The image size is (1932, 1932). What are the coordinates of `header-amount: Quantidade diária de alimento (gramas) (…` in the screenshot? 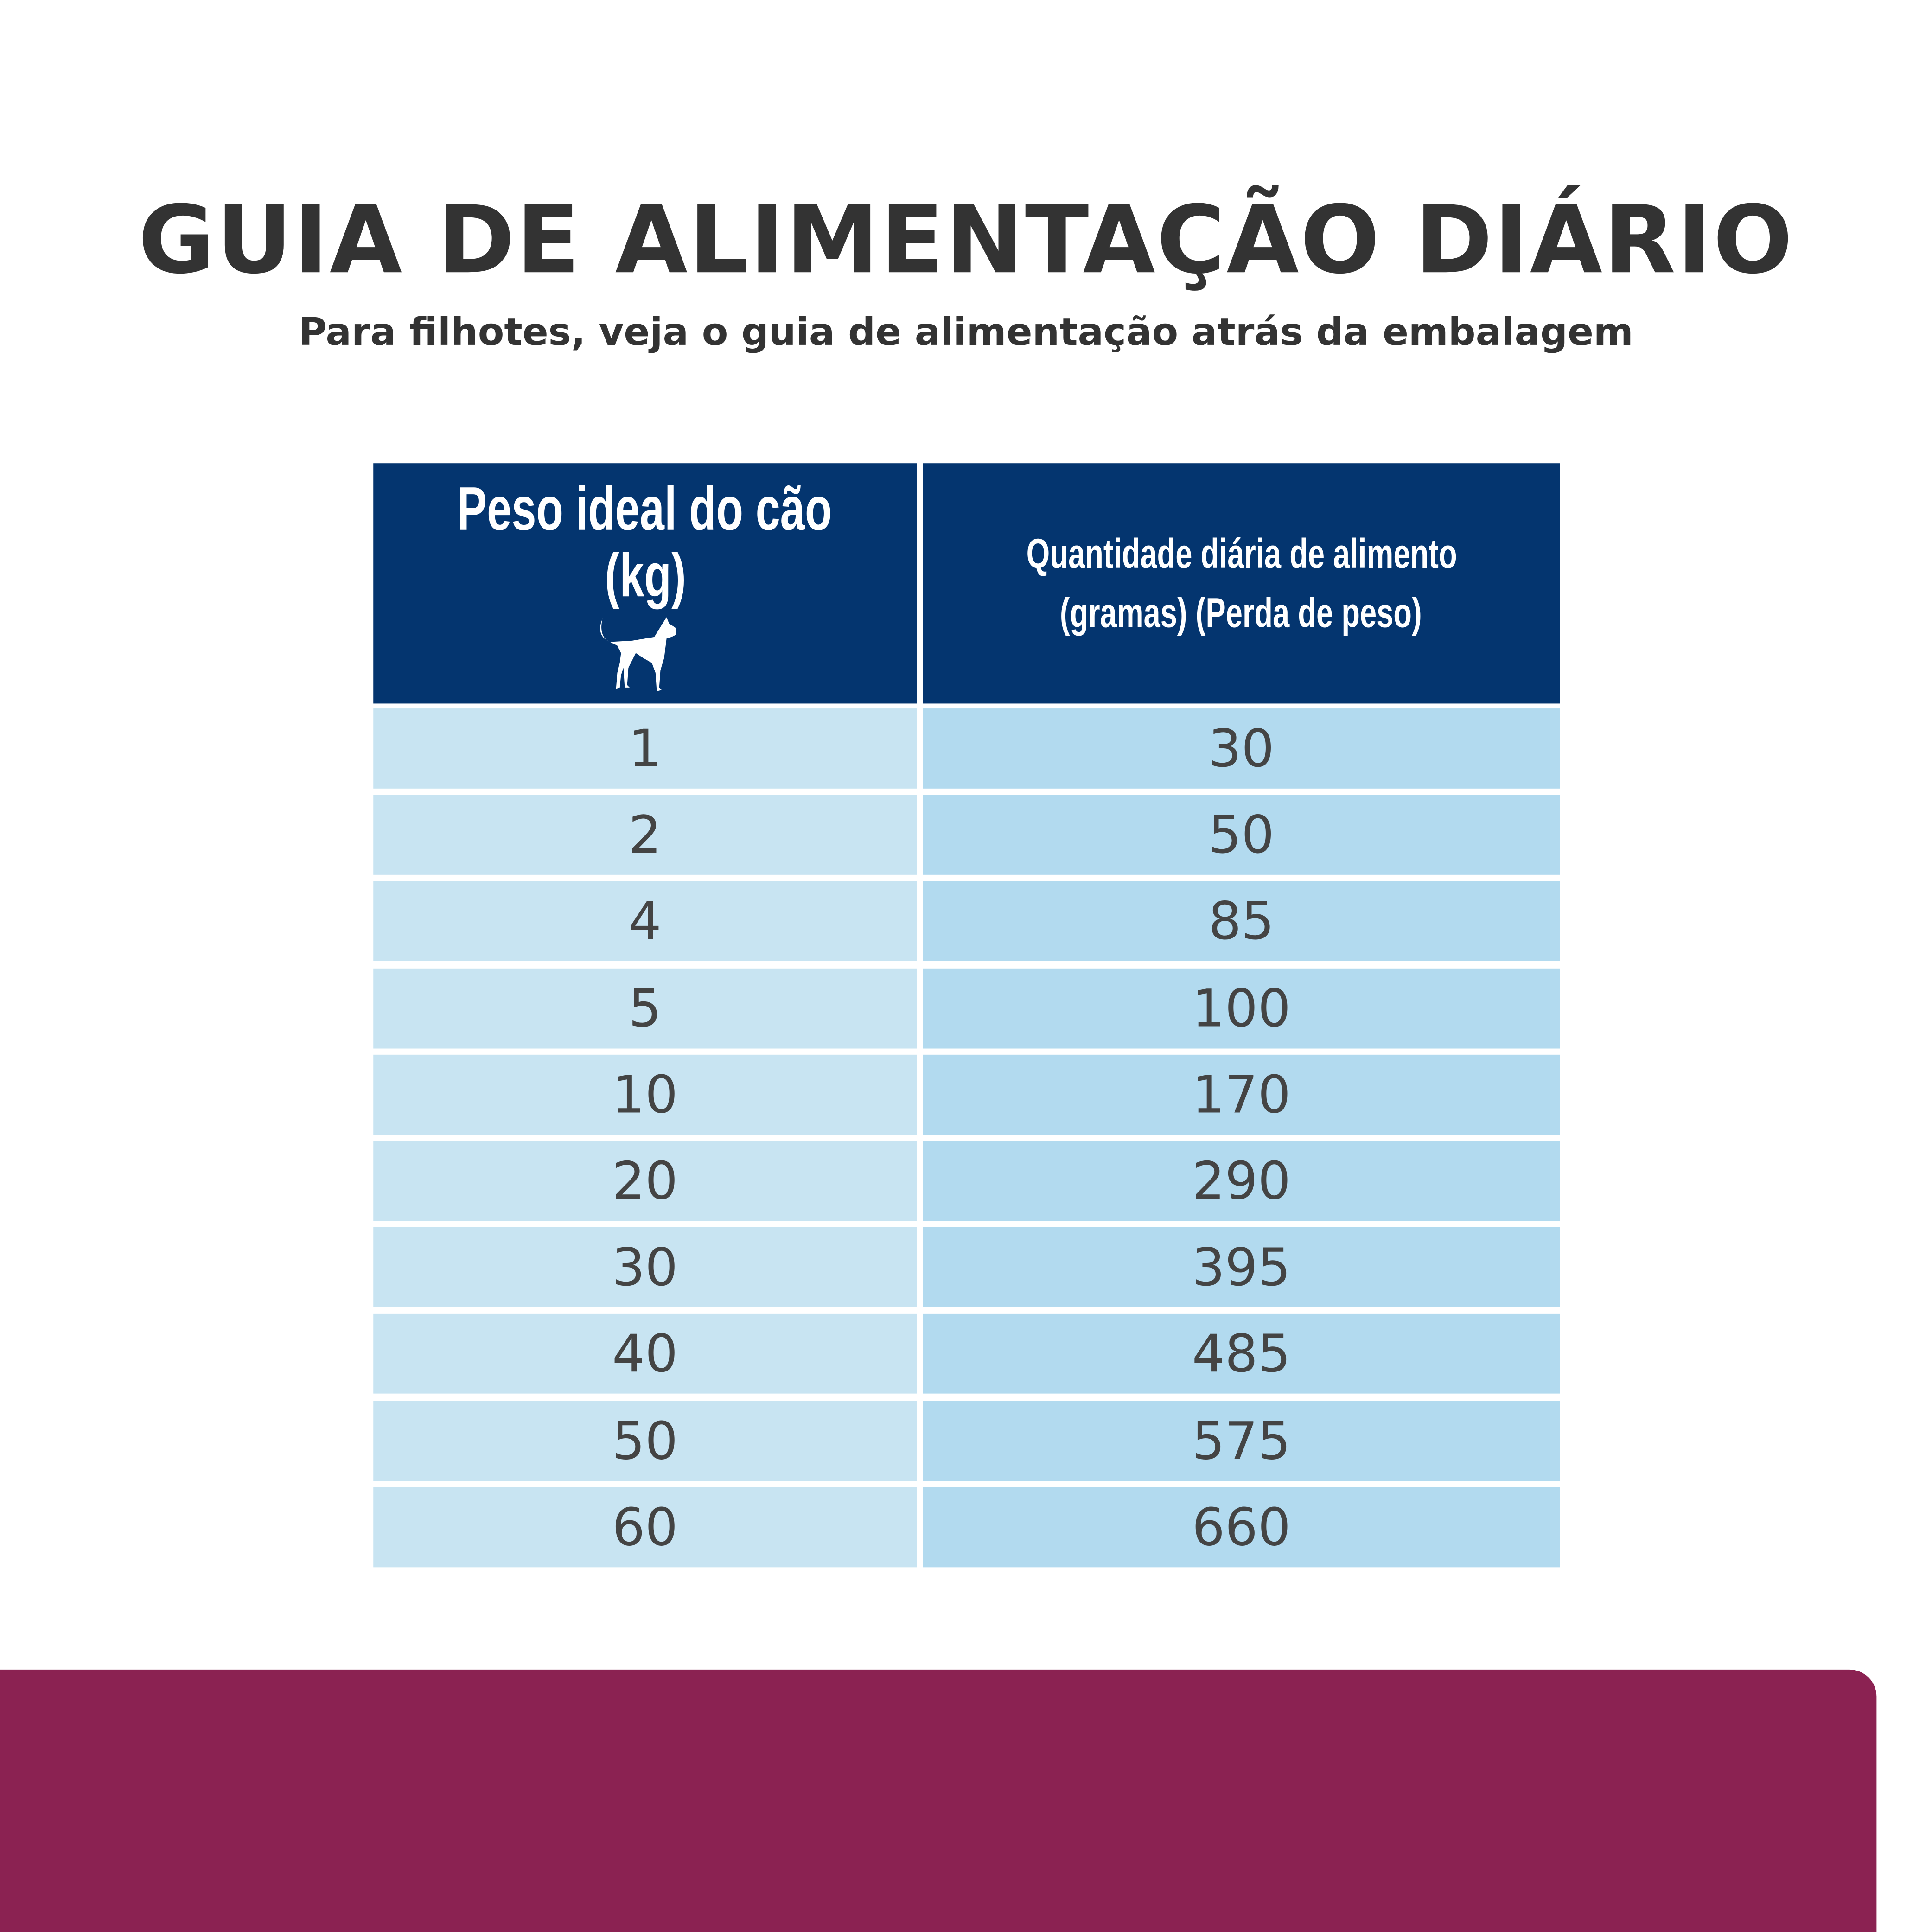 It's located at (1241, 583).